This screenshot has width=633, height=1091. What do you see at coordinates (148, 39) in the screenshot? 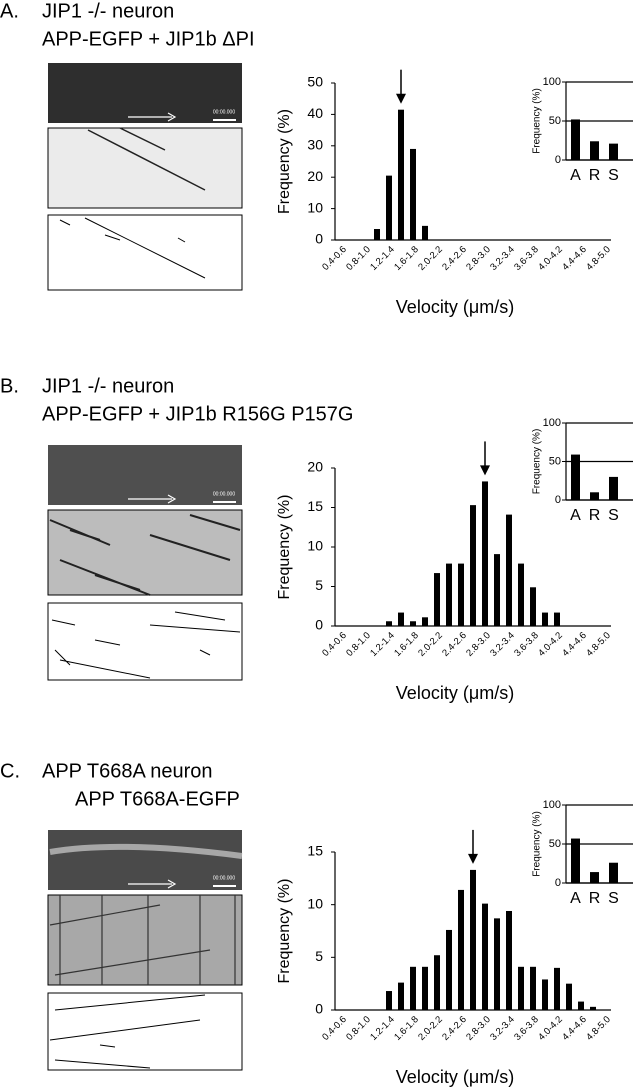
I see `panel-subtitle: APP-EGFP + JIP1b ΔPI` at bounding box center [148, 39].